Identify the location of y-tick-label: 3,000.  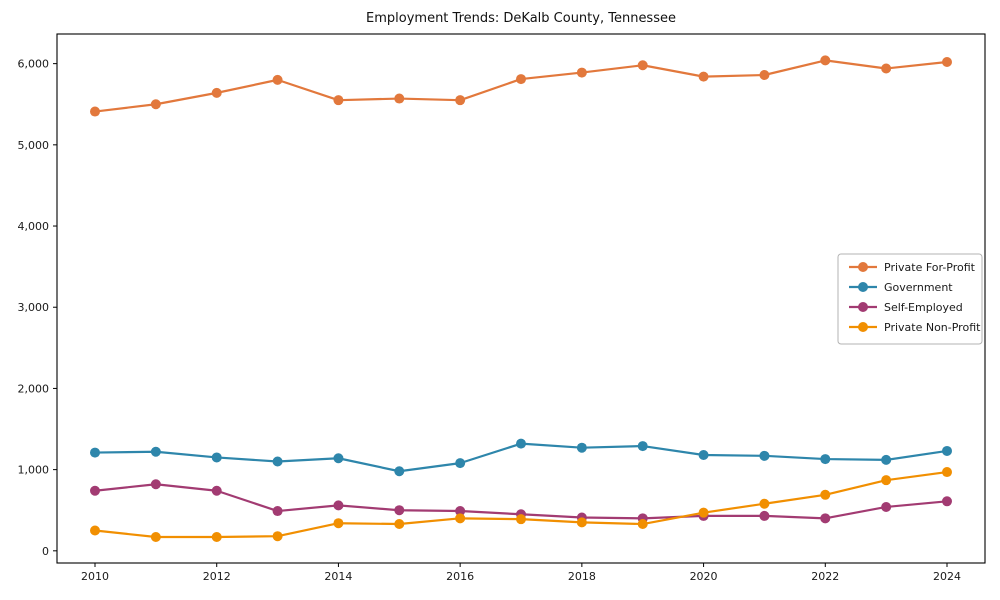
(34, 307).